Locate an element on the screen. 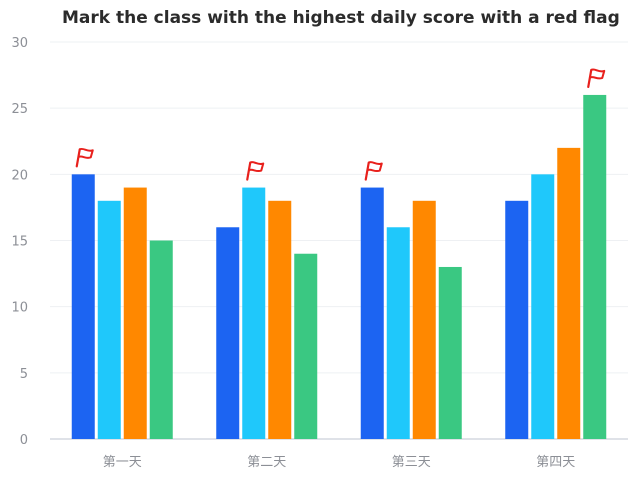 The image size is (640, 480). y-tick-label: 10 is located at coordinates (19, 308).